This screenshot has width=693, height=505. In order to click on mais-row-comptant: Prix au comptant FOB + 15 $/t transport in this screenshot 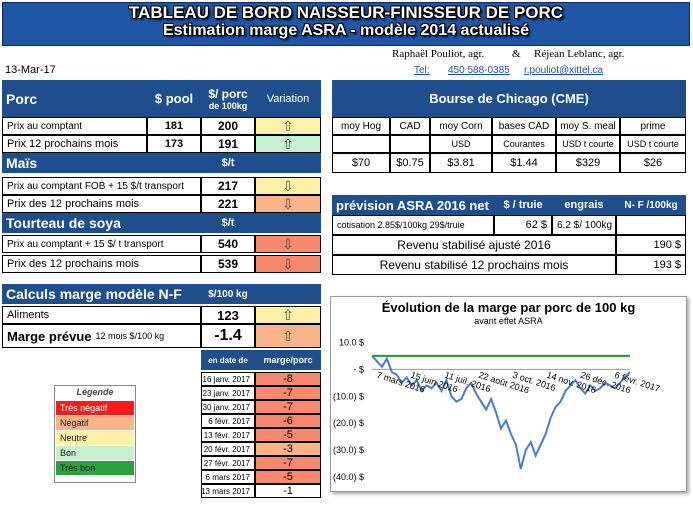, I will do `click(101, 186)`.